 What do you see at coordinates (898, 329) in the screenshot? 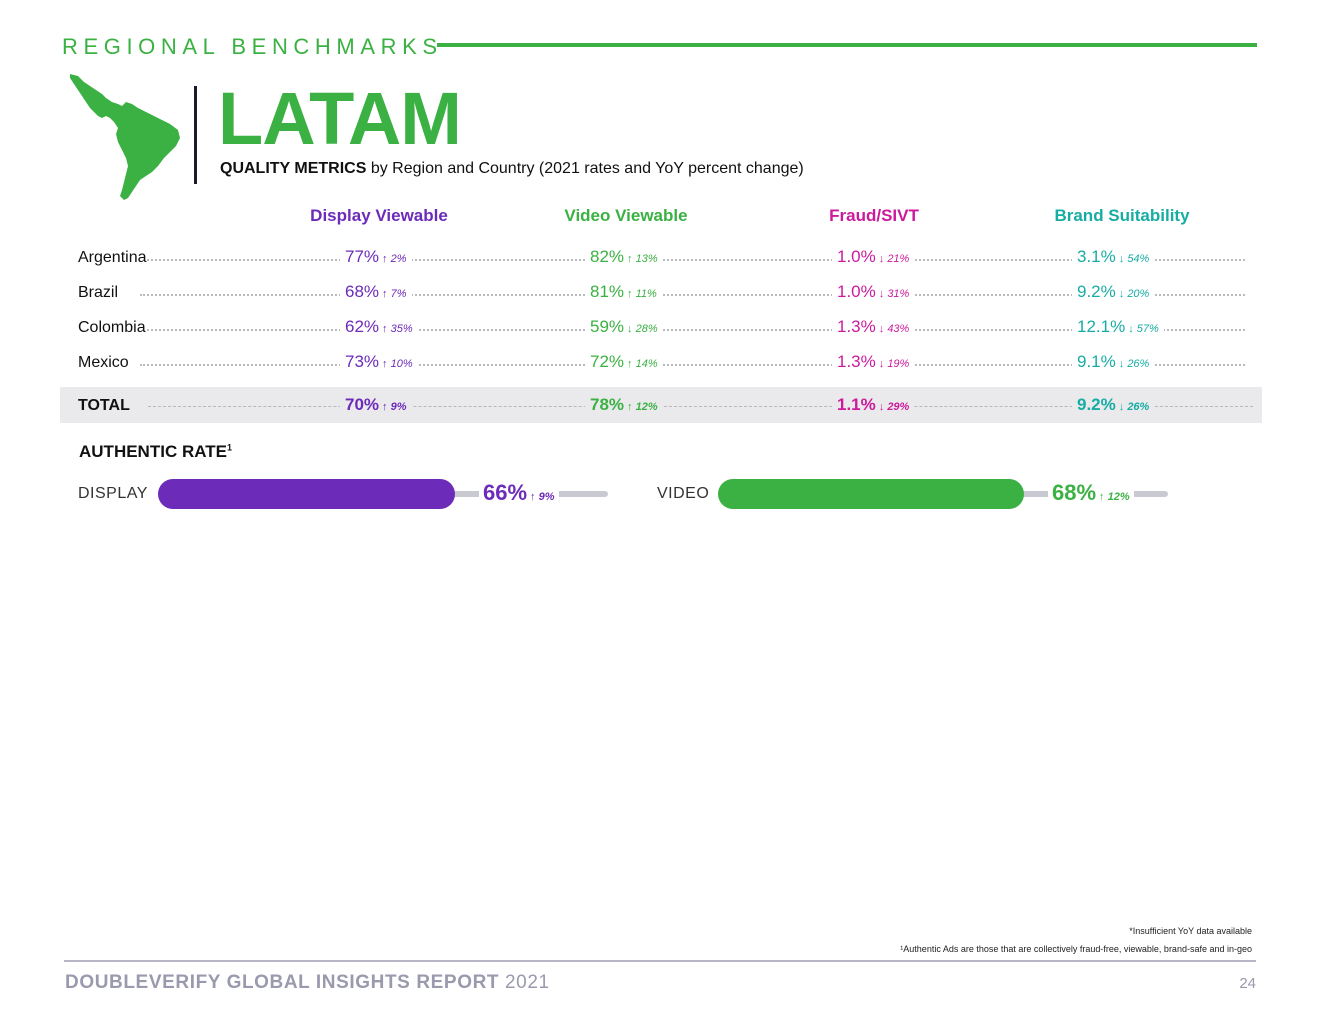
I see `fraud-yoy-change-value: 43%` at bounding box center [898, 329].